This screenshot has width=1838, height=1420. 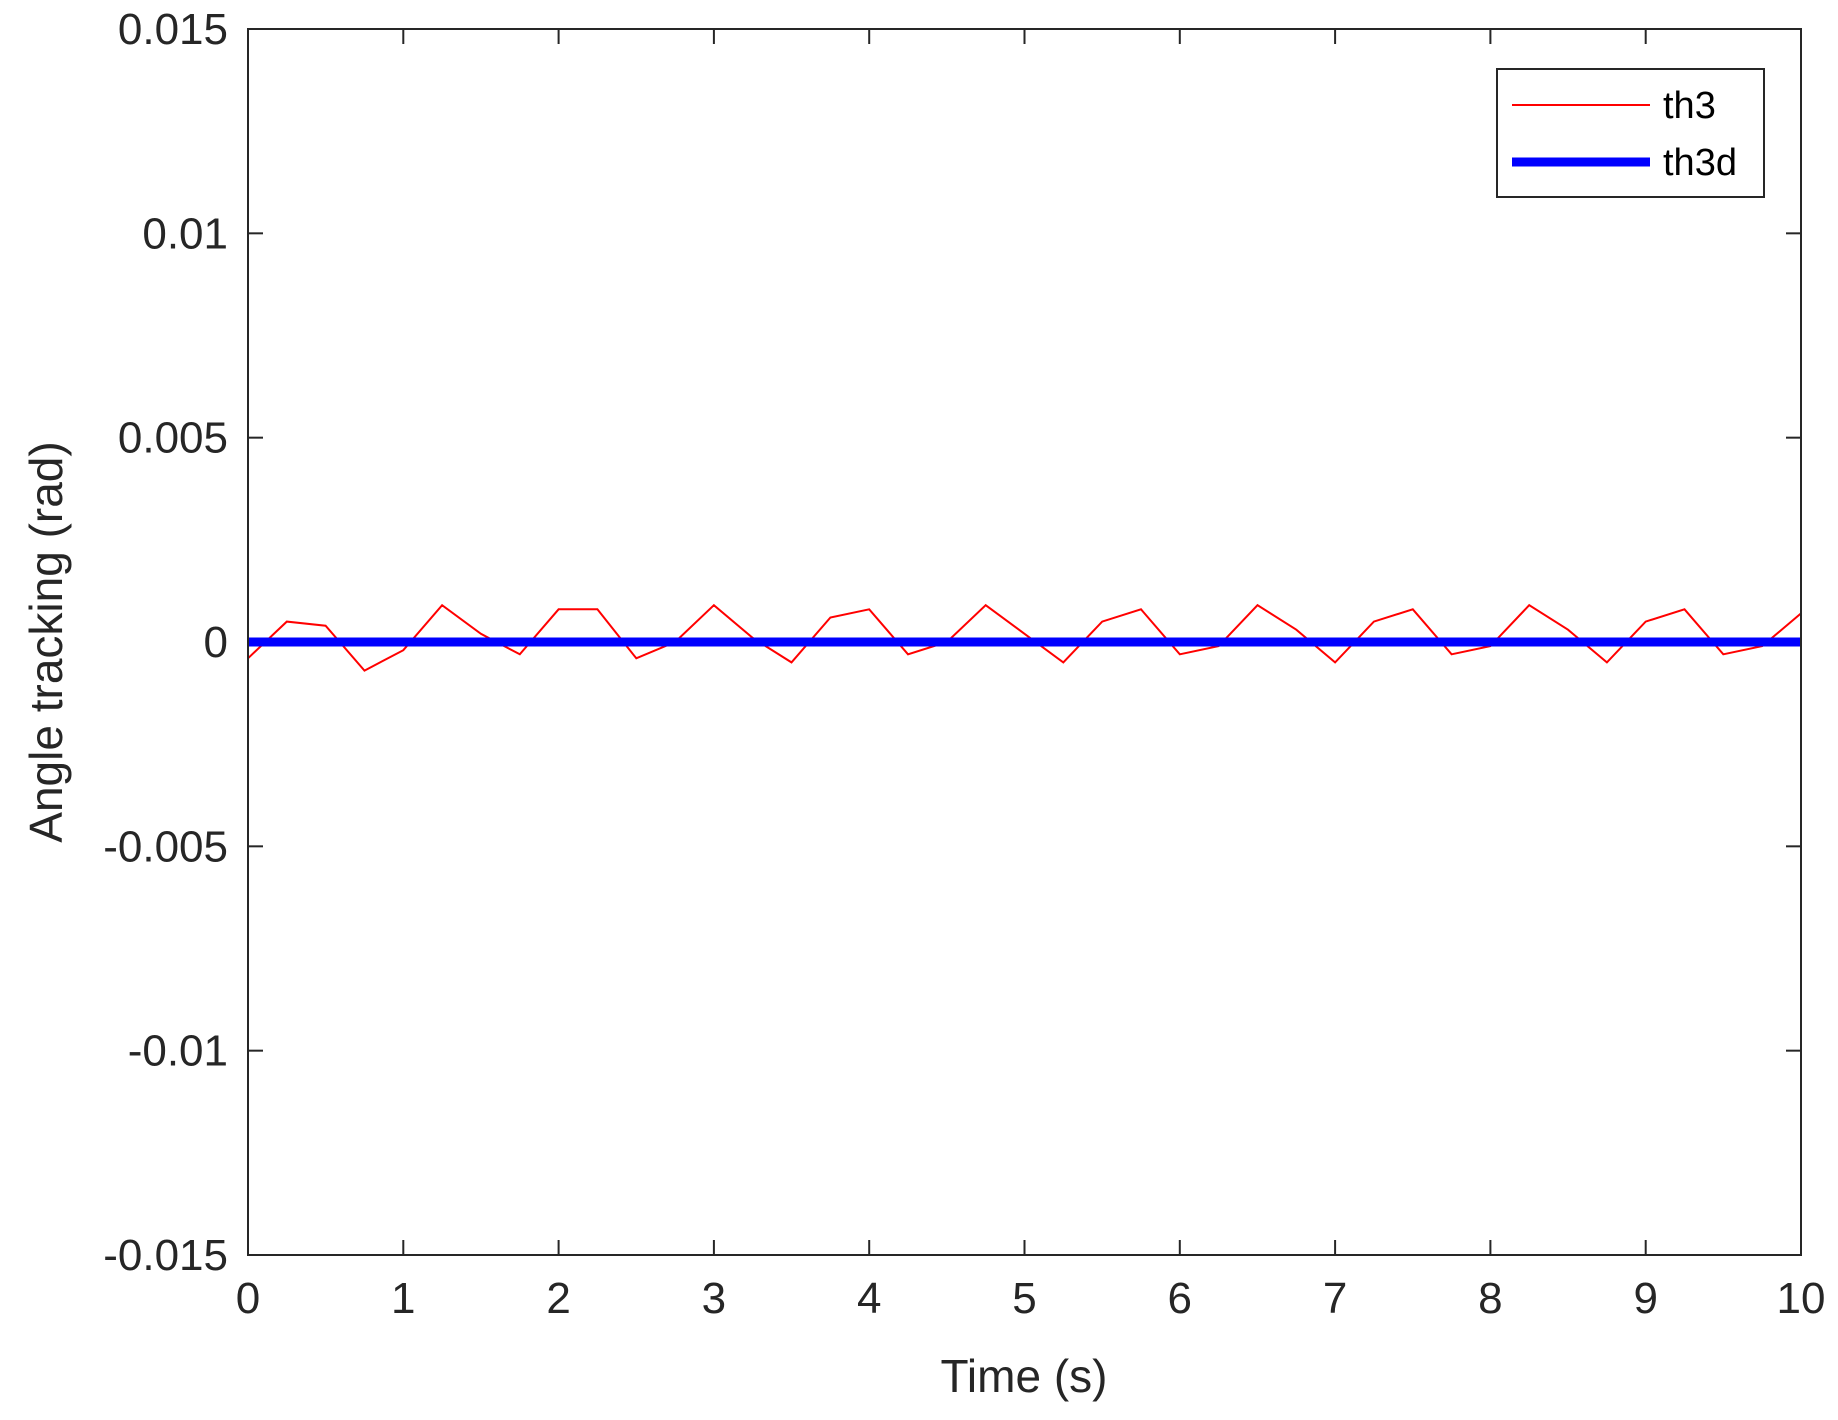 I want to click on y-tick-label: 0.005, so click(x=173, y=438).